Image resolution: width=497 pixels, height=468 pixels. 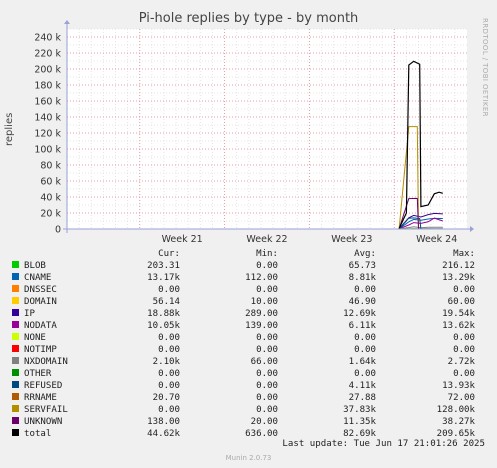 I want to click on x-tick-label: Week 24, so click(x=436, y=239).